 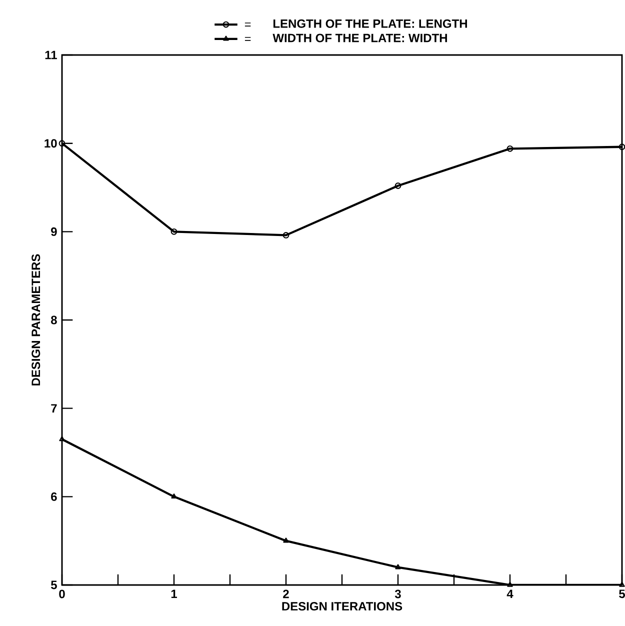 What do you see at coordinates (359, 38) in the screenshot?
I see `legend-label: WIDTH OF THE PLATE: WIDTH` at bounding box center [359, 38].